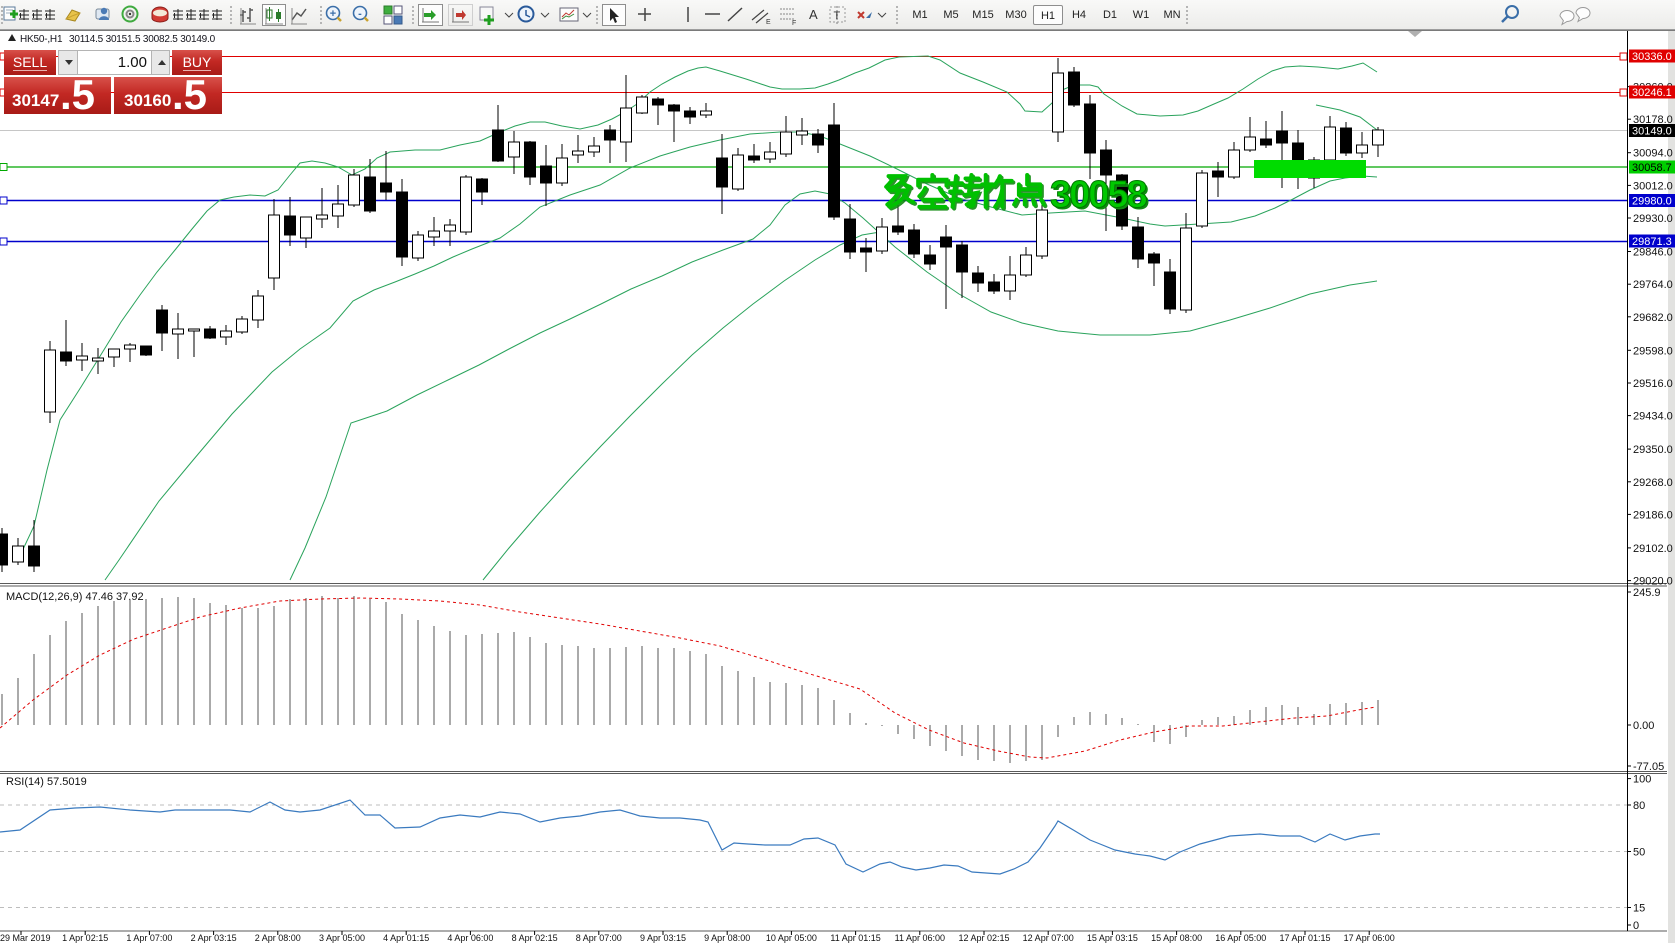 This screenshot has width=1675, height=943. I want to click on svg-text: 29930.0, so click(1653, 219).